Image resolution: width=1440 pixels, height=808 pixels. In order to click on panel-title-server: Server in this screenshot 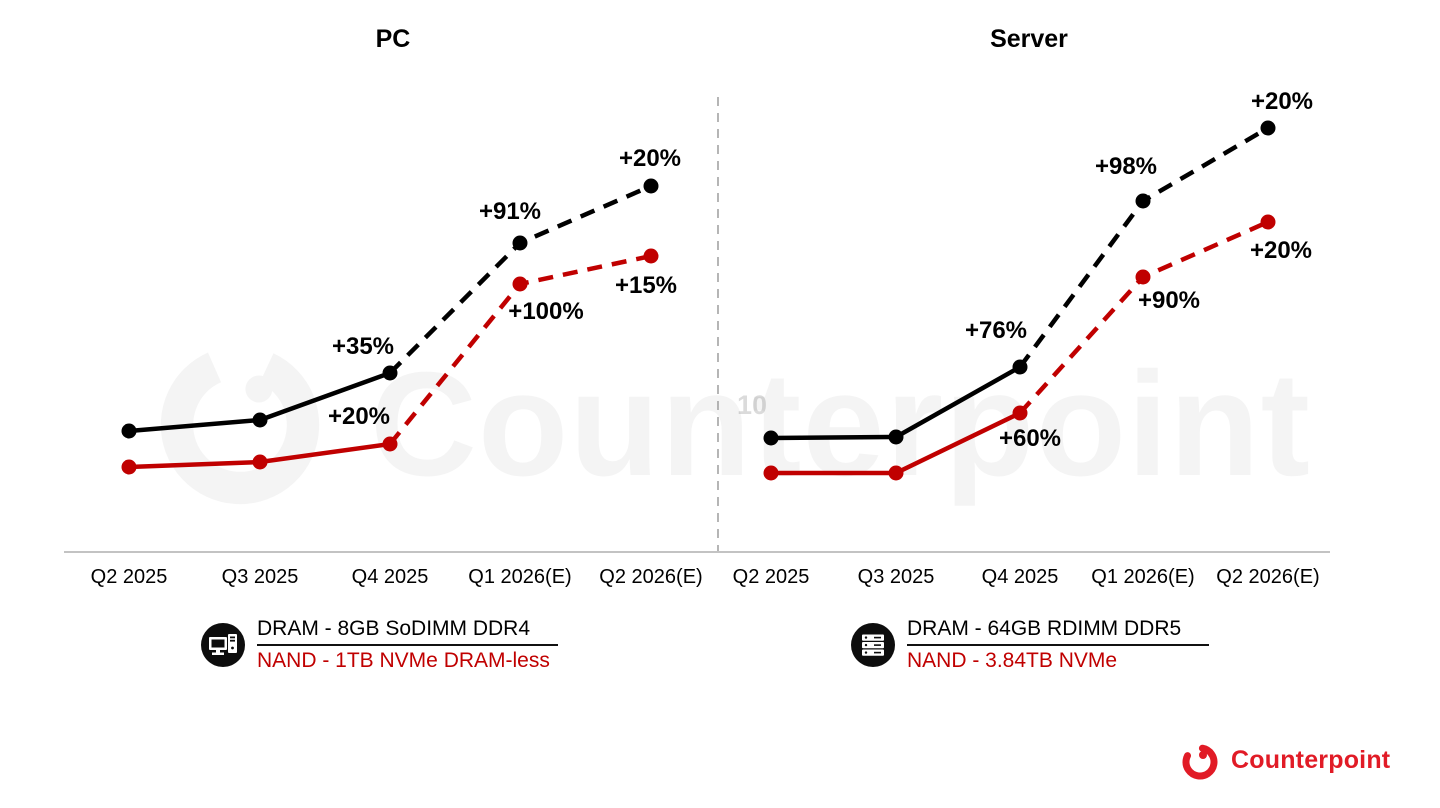, I will do `click(1029, 39)`.